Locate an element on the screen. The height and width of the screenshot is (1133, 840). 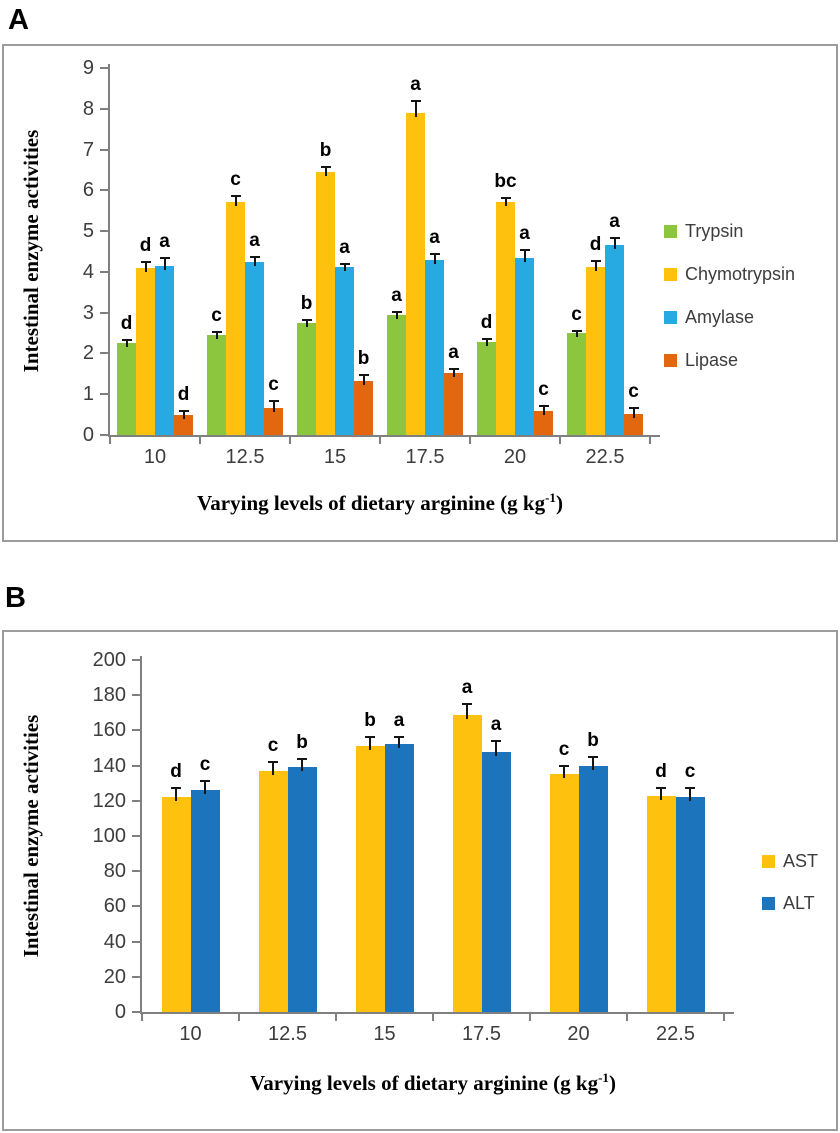
y-tick-label: 8 is located at coordinates (88, 108).